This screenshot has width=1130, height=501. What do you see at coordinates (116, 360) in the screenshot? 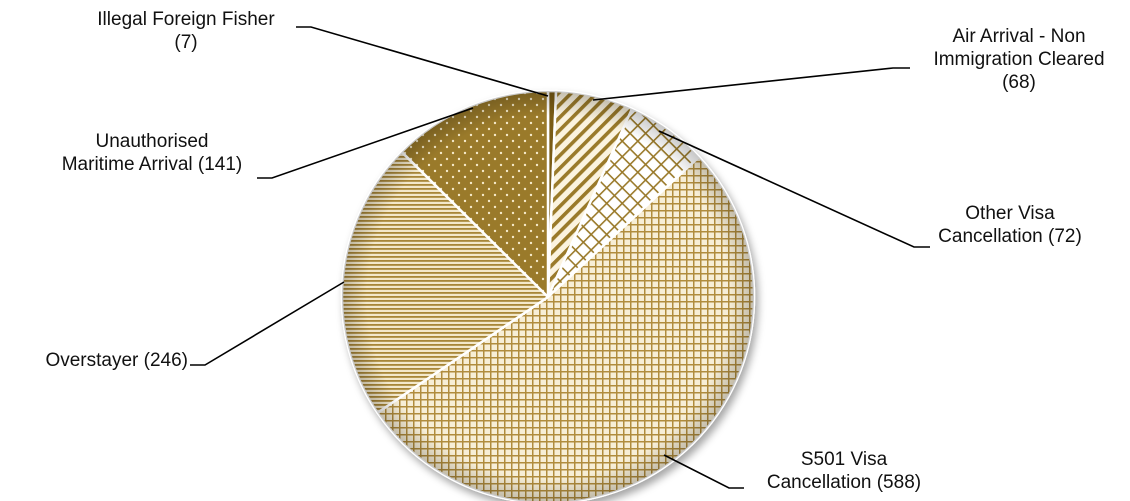
I see `slice-label-line: Overstayer (246)` at bounding box center [116, 360].